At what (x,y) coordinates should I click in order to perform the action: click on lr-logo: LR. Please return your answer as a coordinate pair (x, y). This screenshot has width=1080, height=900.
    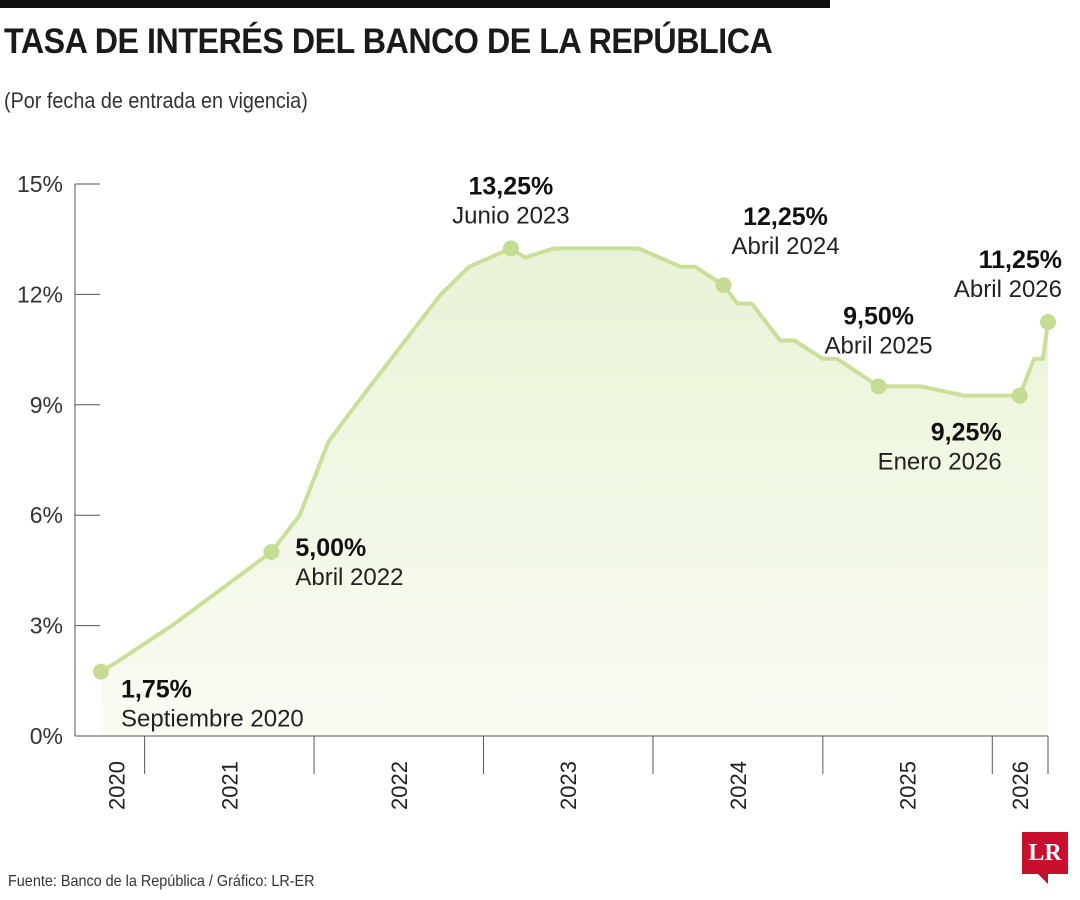
    Looking at the image, I should click on (1045, 858).